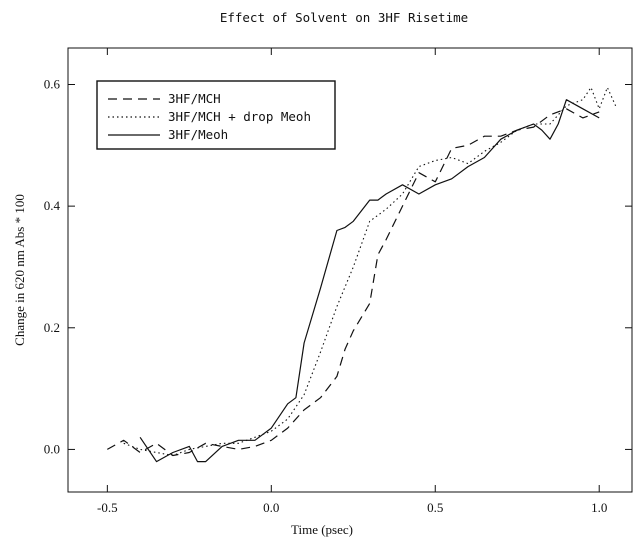 The image size is (634, 540). Describe the element at coordinates (52, 448) in the screenshot. I see `y-tick-label: 0.0` at that location.